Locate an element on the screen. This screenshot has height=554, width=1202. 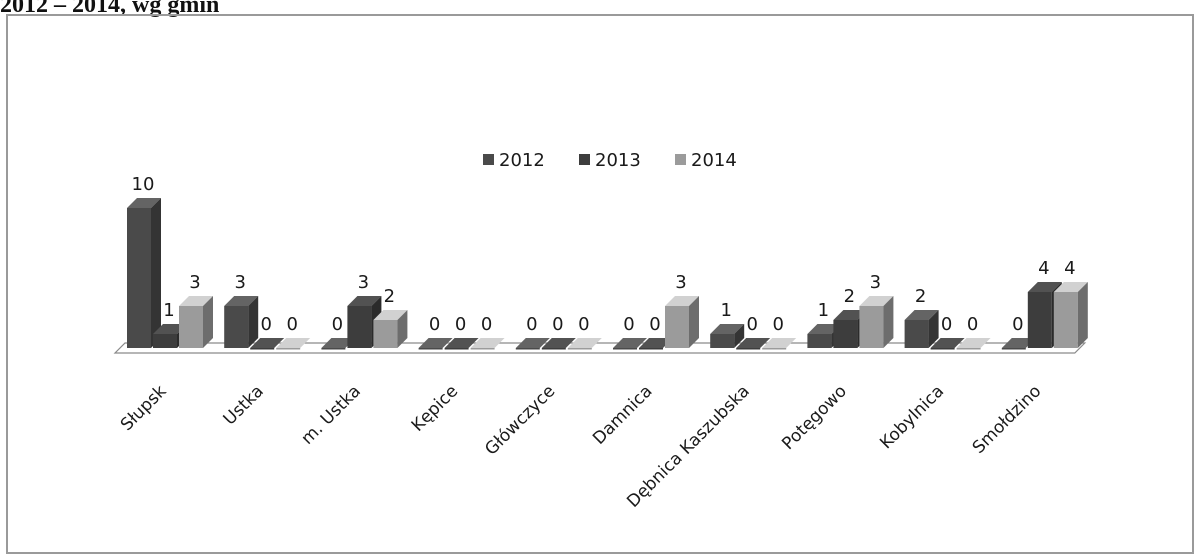
data-label-2012-0: 10 is located at coordinates (143, 184).